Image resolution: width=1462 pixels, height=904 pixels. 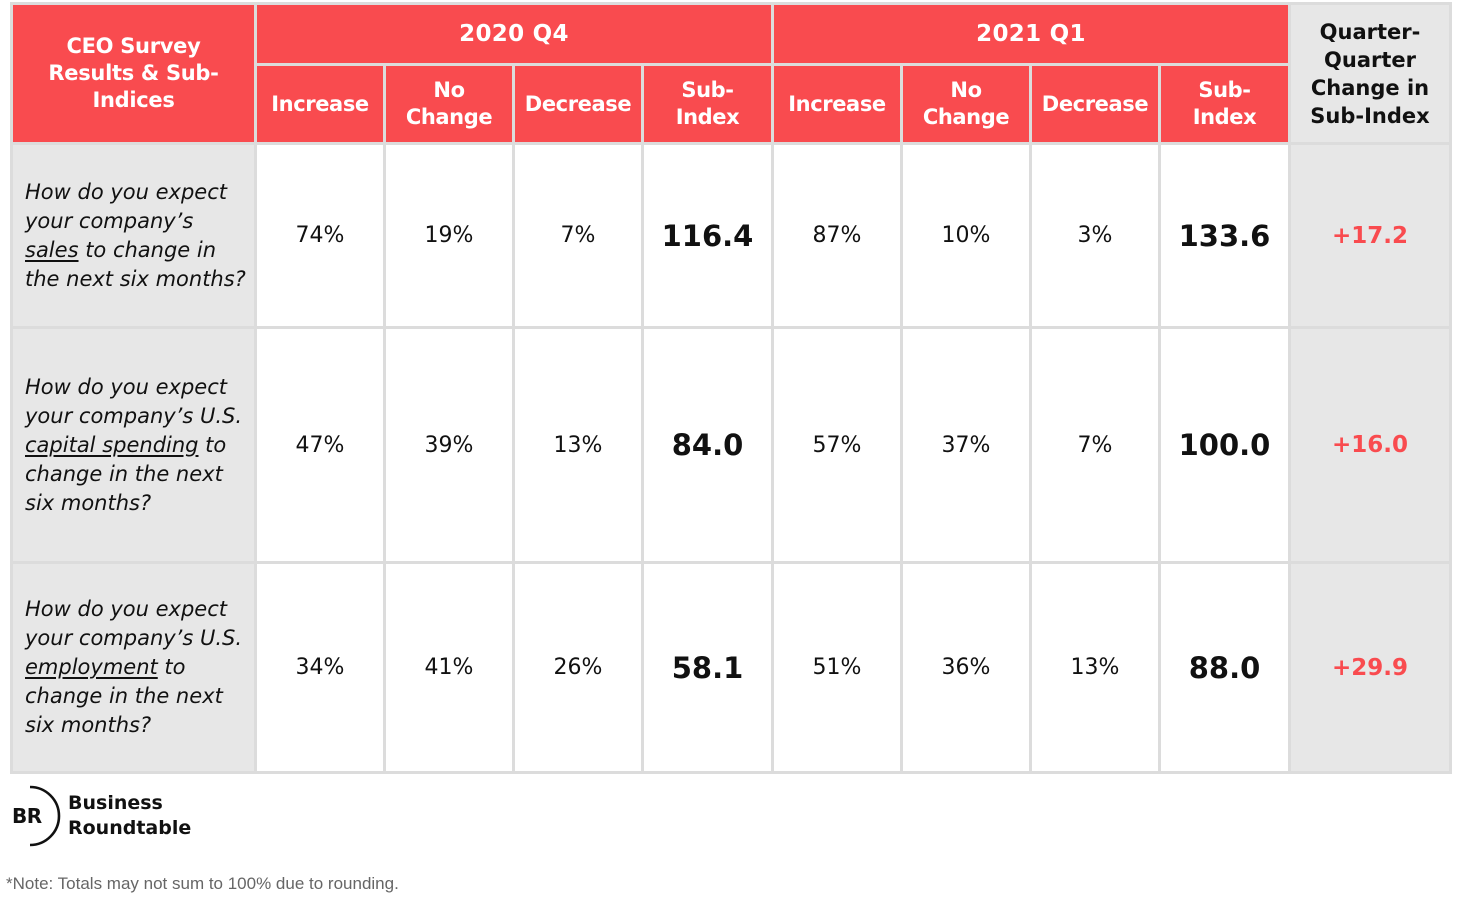 What do you see at coordinates (320, 104) in the screenshot?
I see `col-header-q4-increase: Increase` at bounding box center [320, 104].